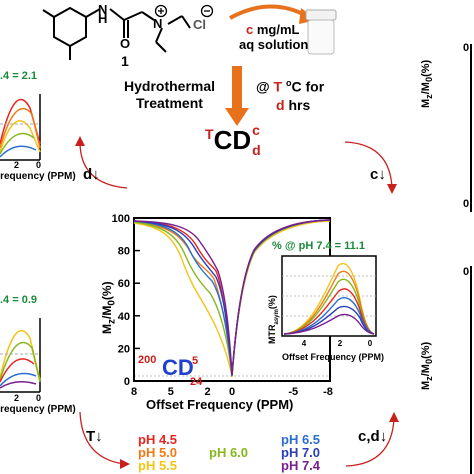 The height and width of the screenshot is (474, 474). What do you see at coordinates (125, 61) in the screenshot?
I see `compound-number: 1` at bounding box center [125, 61].